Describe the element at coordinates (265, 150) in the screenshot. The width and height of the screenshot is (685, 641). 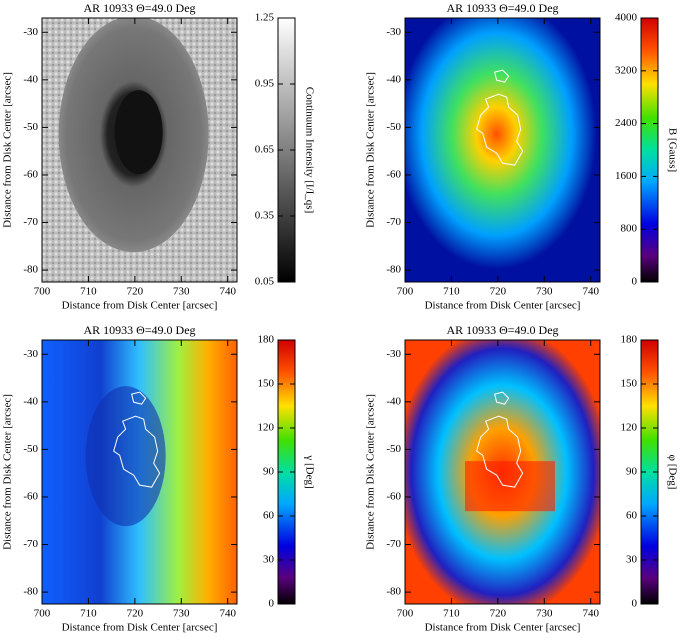
I see `colorbar-tick-label: 0.65` at that location.